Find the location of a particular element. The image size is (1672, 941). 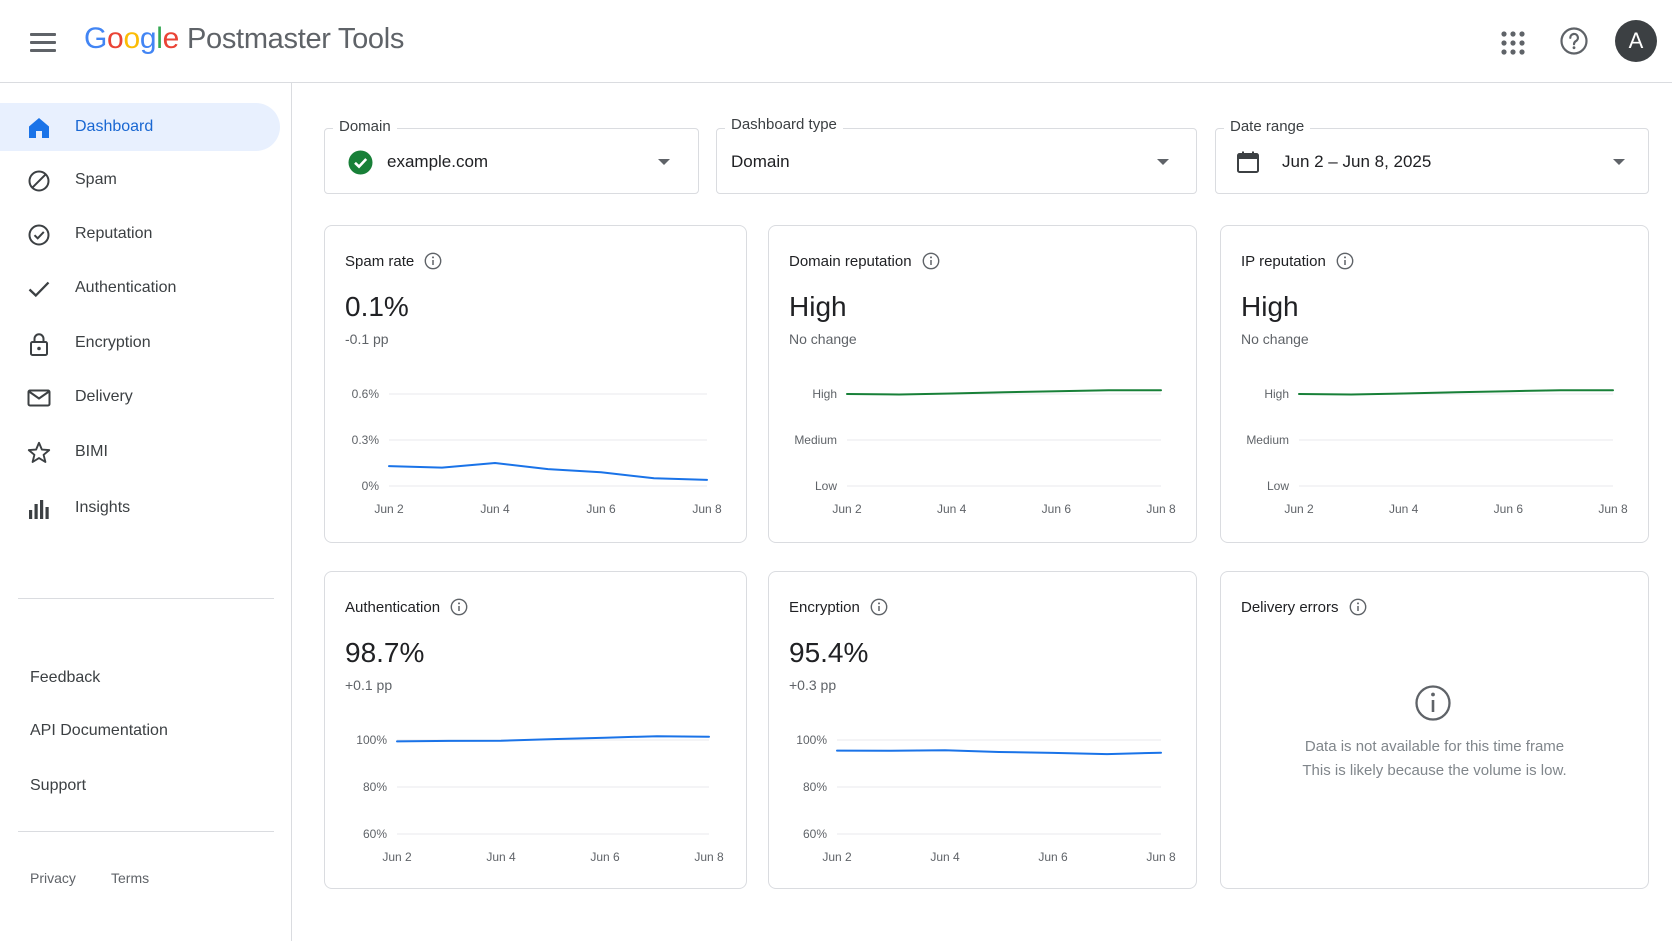

logo-letter: e is located at coordinates (171, 38).